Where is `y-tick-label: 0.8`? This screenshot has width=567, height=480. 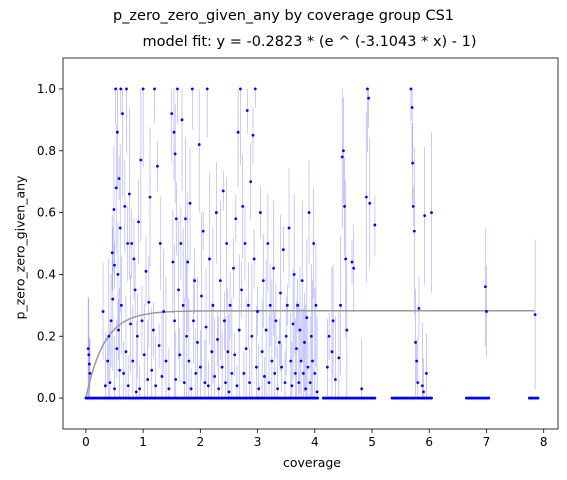
y-tick-label: 0.8 is located at coordinates (46, 151).